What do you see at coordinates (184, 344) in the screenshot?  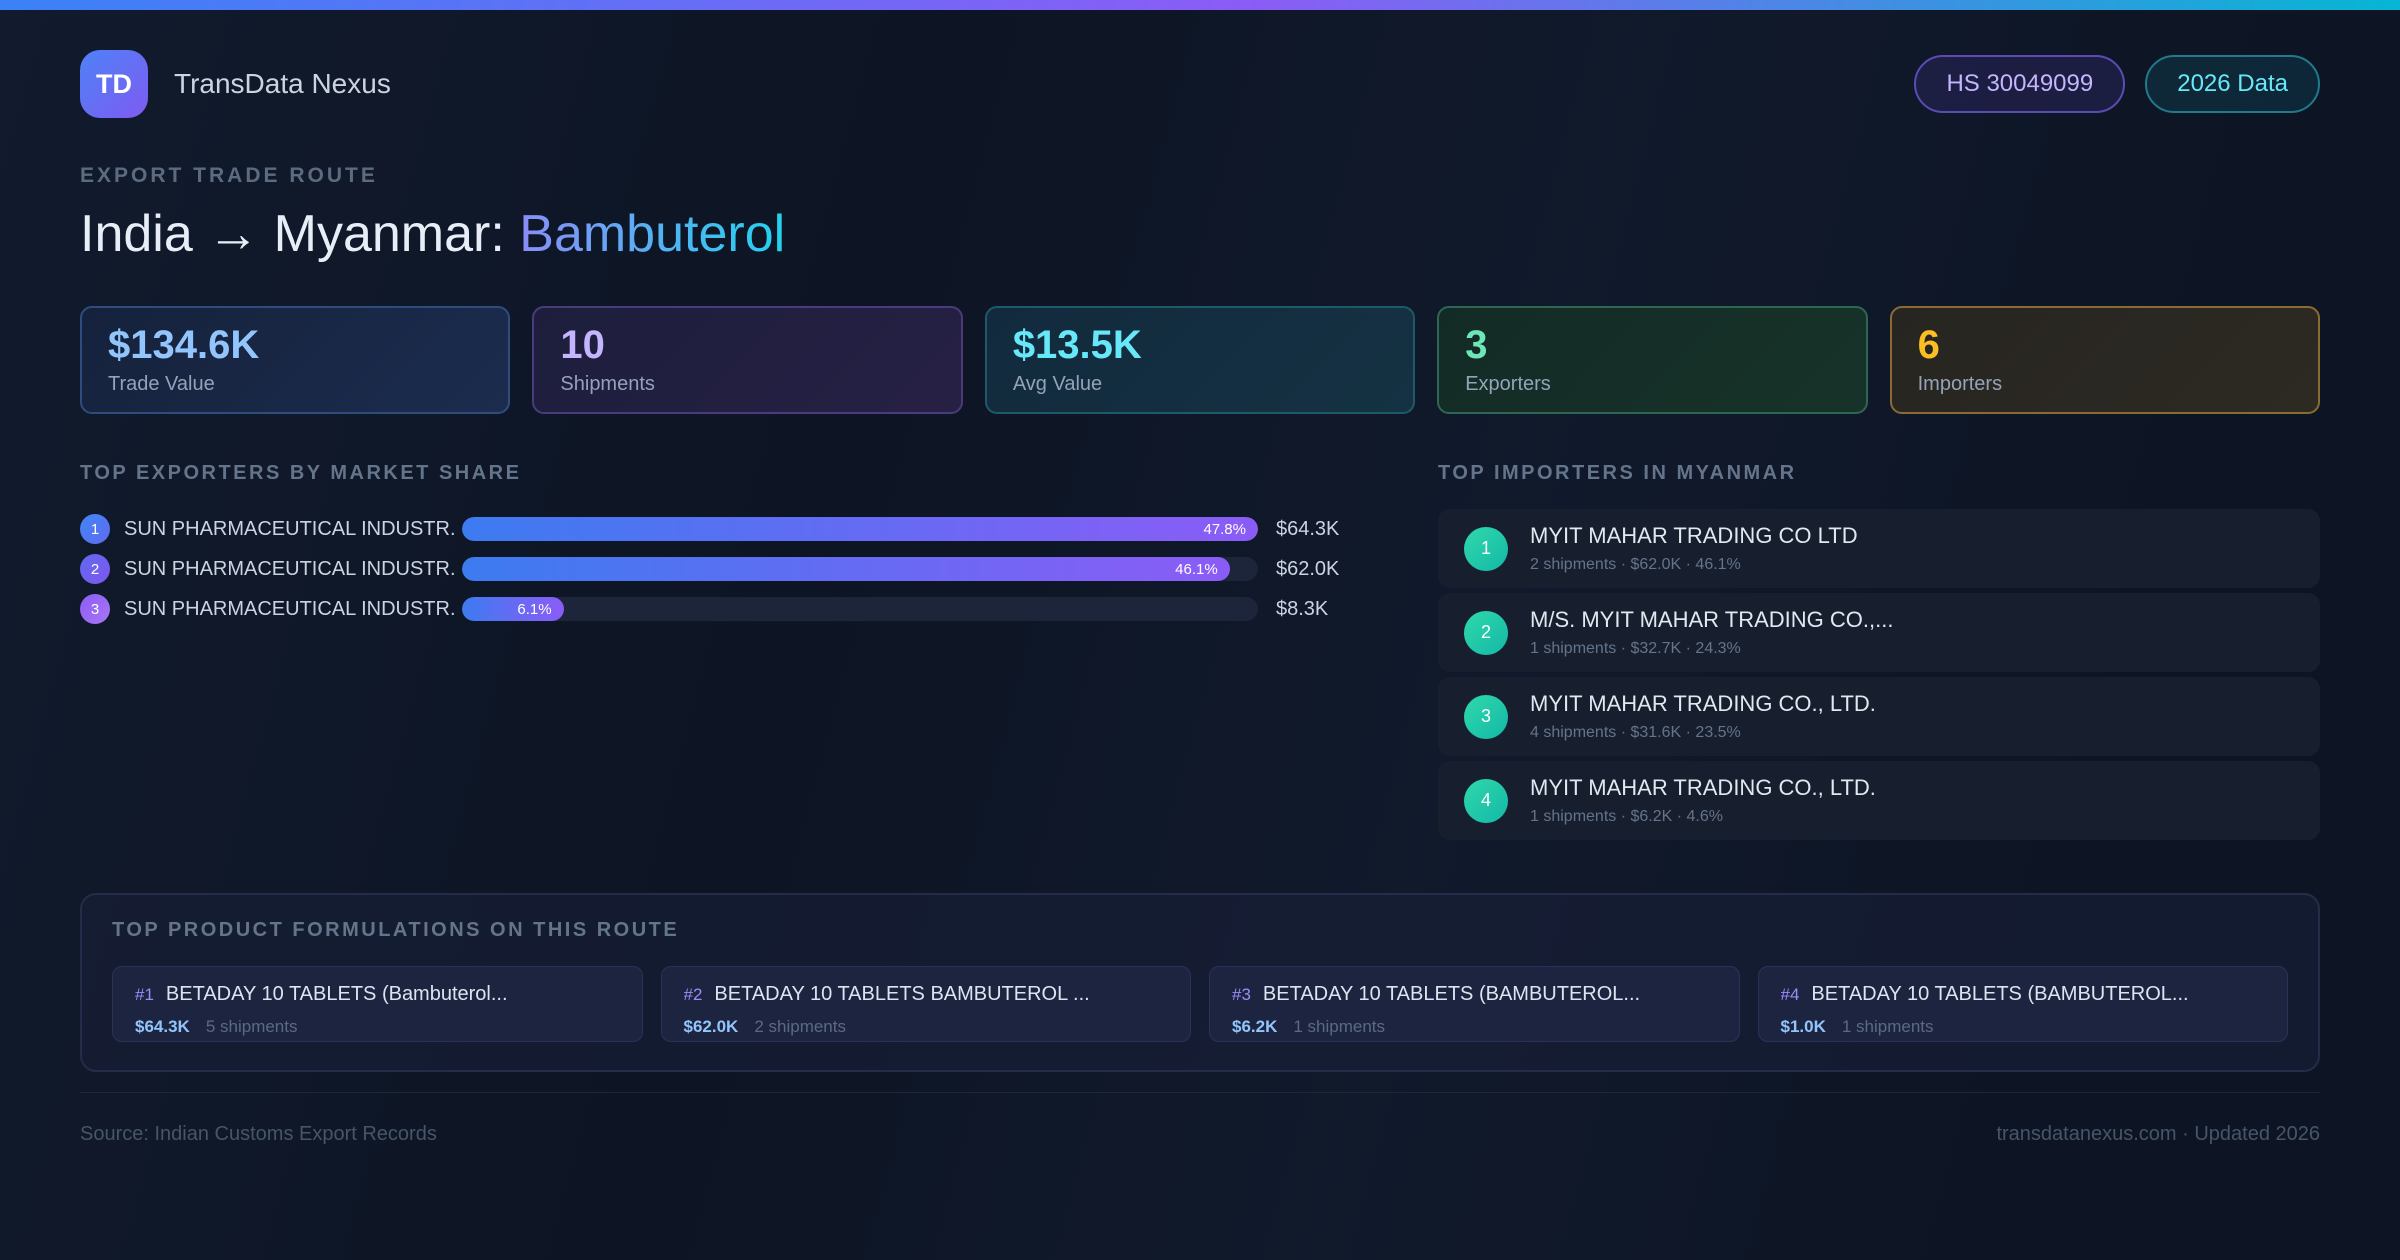 I see `stat-value: $134.6K` at bounding box center [184, 344].